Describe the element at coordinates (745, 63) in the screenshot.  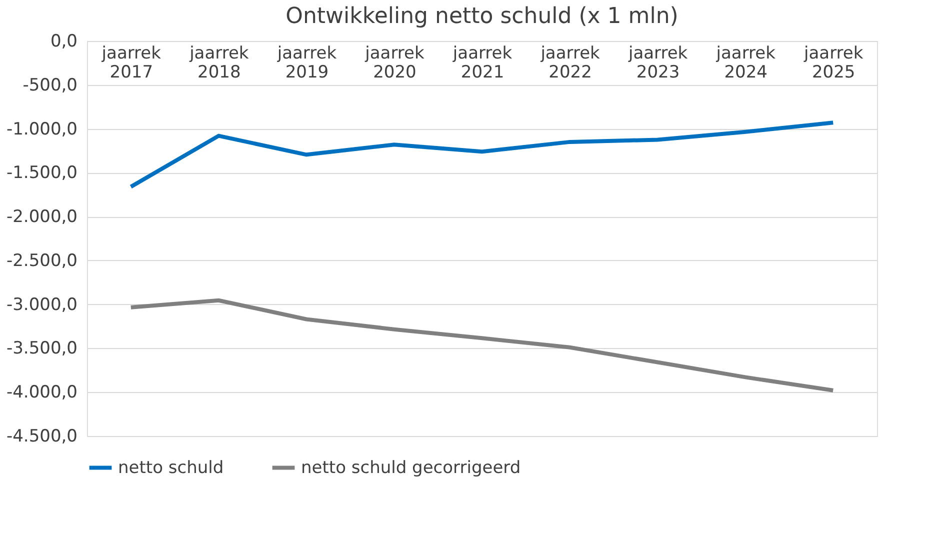
I see `x-tick-label: jaarrek 2024` at that location.